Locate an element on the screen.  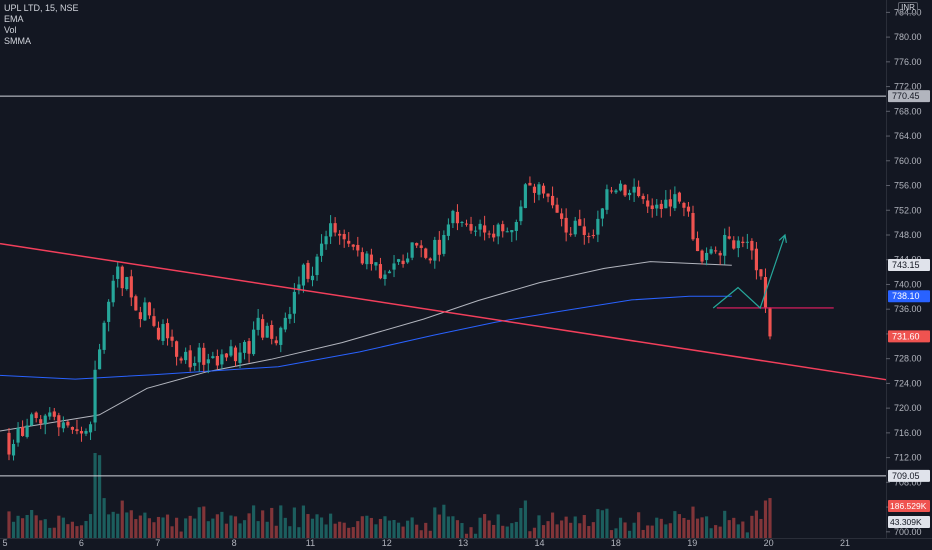
price-tick-label: 764.00 is located at coordinates (908, 136).